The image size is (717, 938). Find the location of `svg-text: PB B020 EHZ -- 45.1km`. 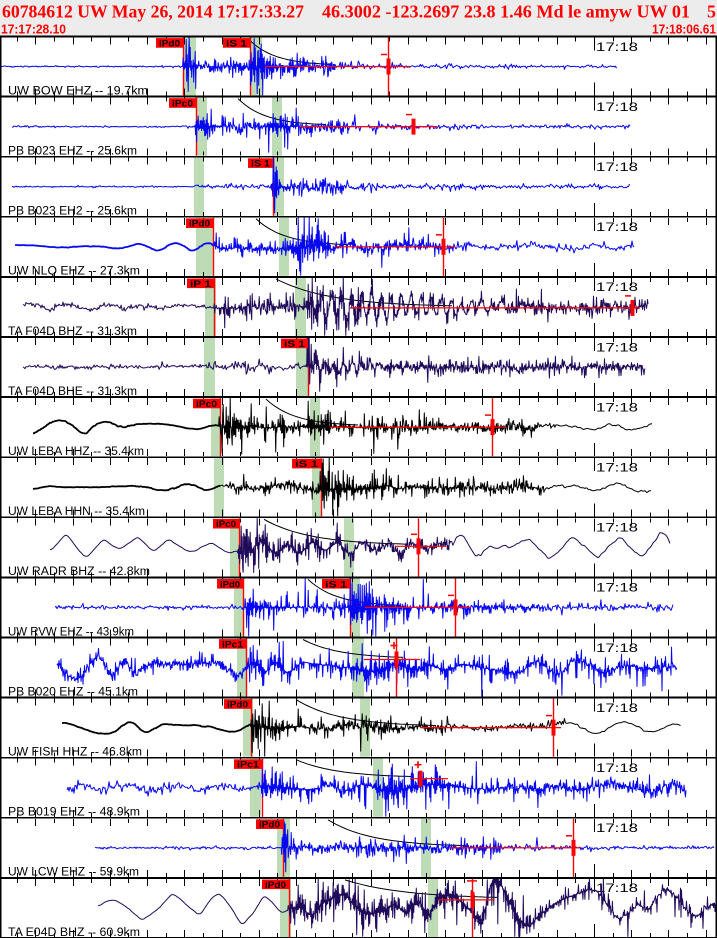

svg-text: PB B020 EHZ -- 45.1km is located at coordinates (73, 691).